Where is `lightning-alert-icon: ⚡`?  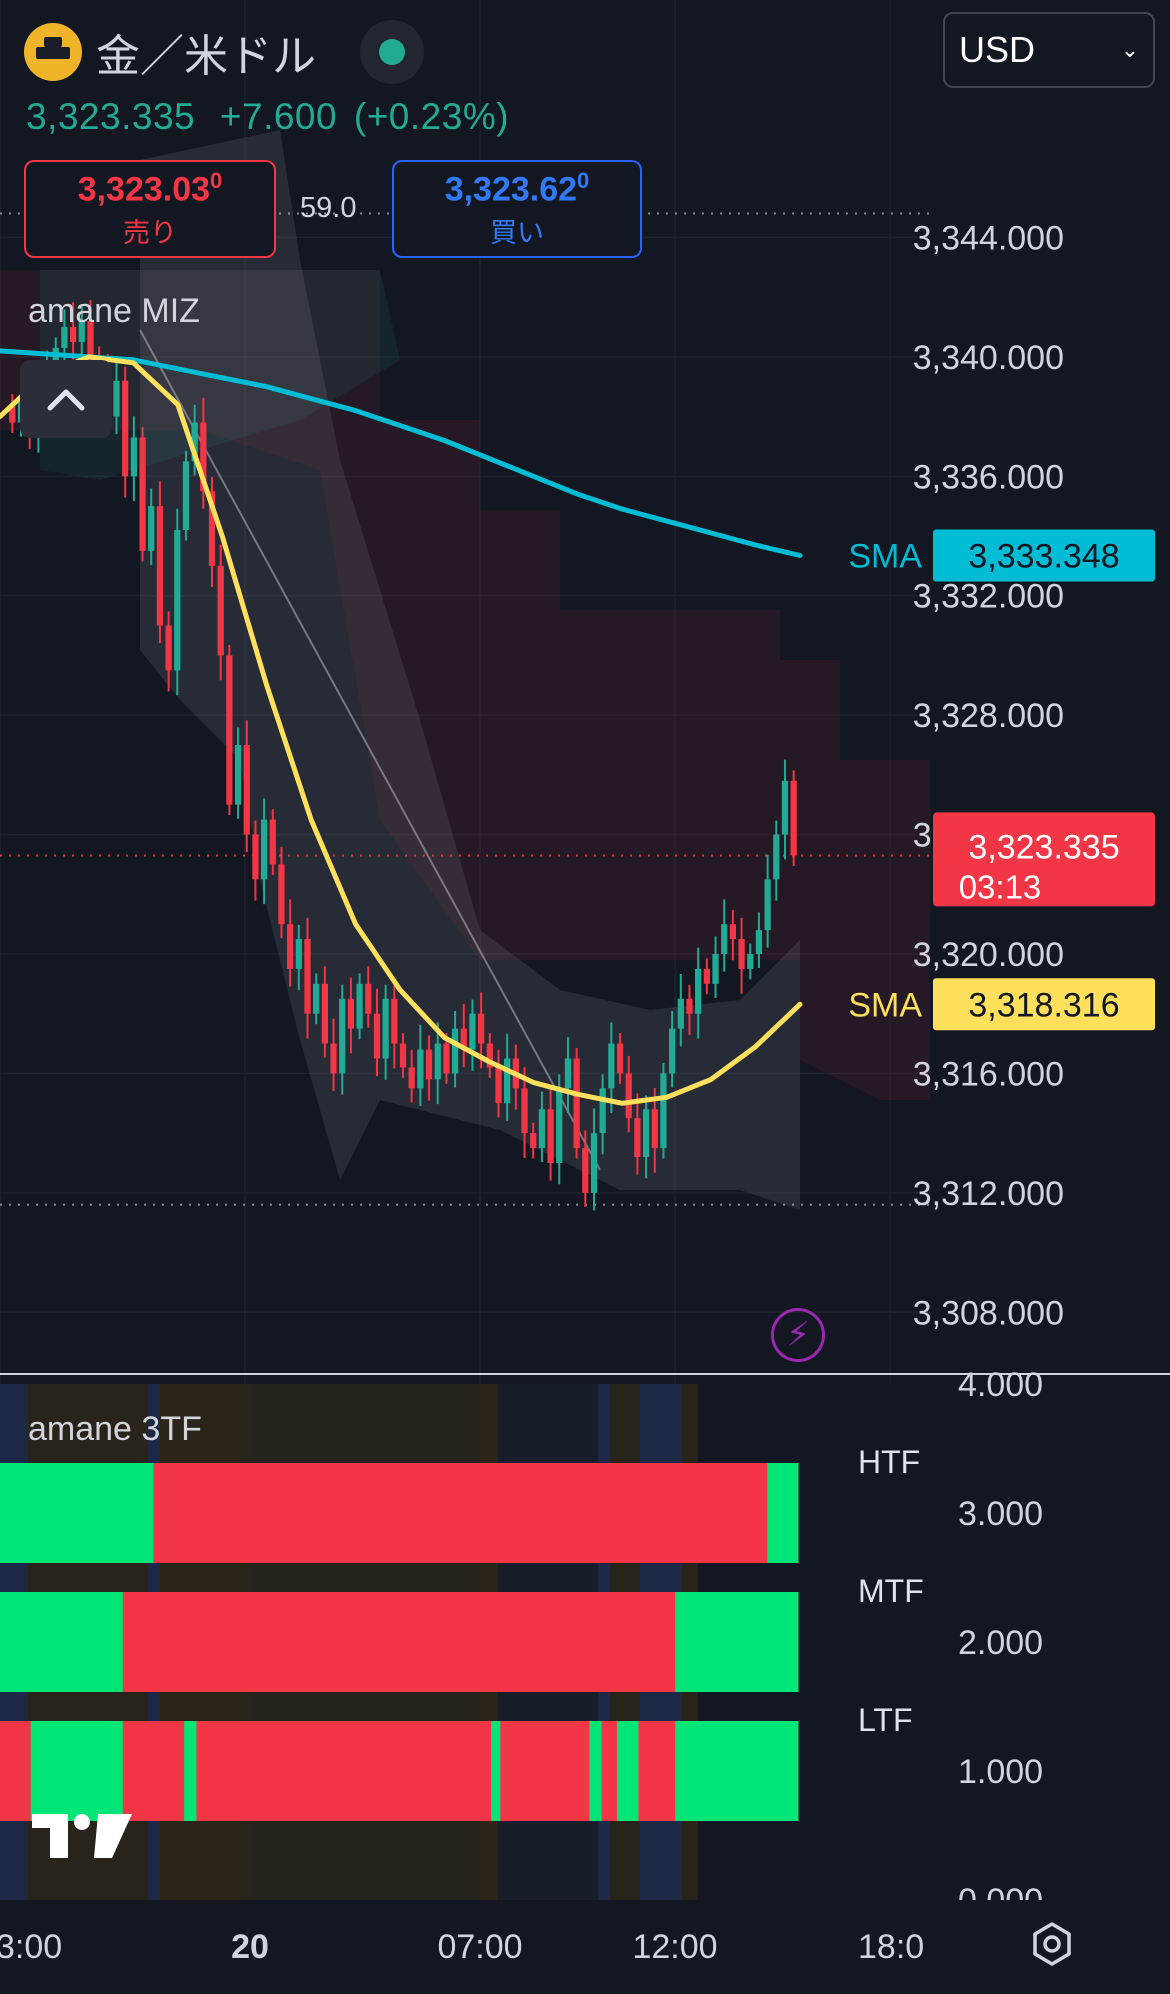
lightning-alert-icon: ⚡ is located at coordinates (798, 1335).